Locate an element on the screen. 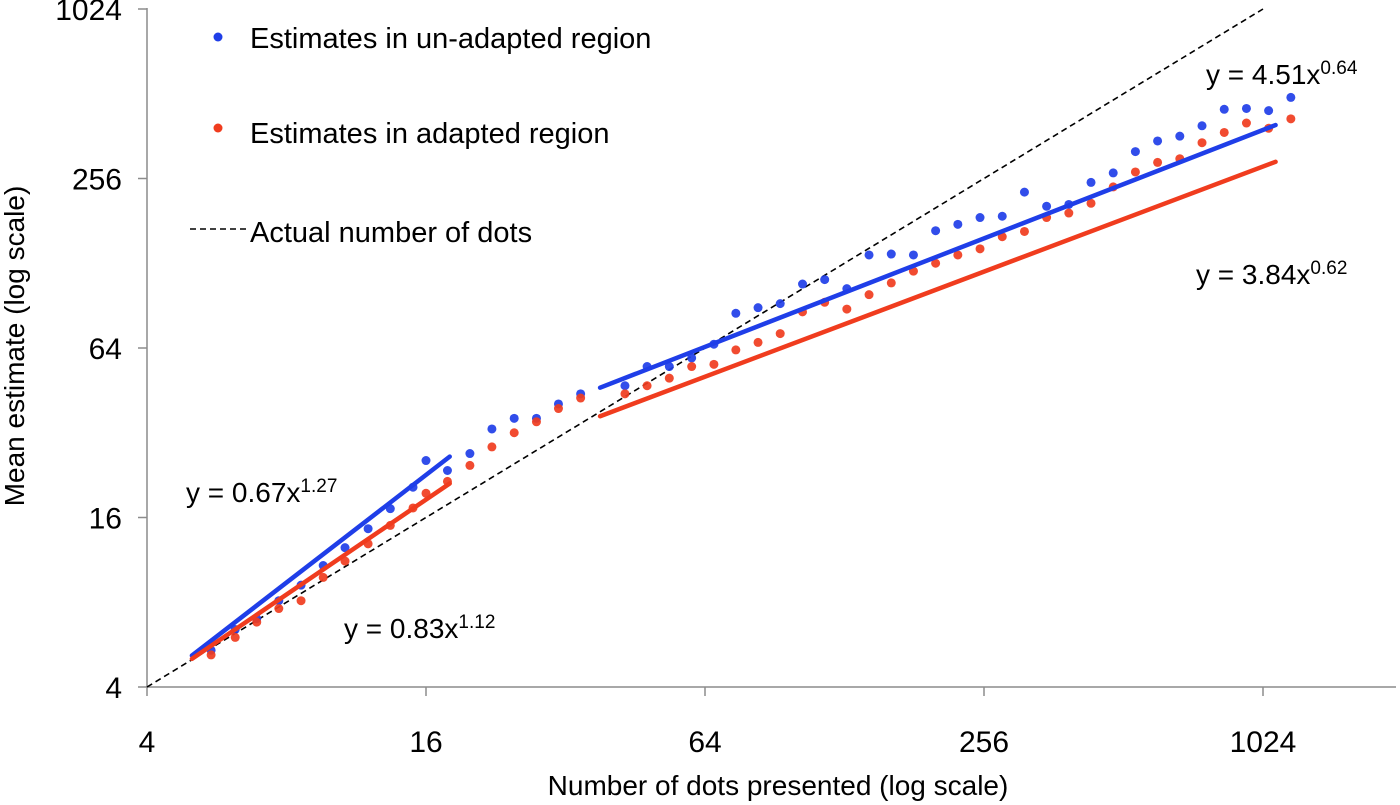 Image resolution: width=1400 pixels, height=805 pixels. equation-high-unadapted: y = 4.51x0.64 is located at coordinates (1282, 74).